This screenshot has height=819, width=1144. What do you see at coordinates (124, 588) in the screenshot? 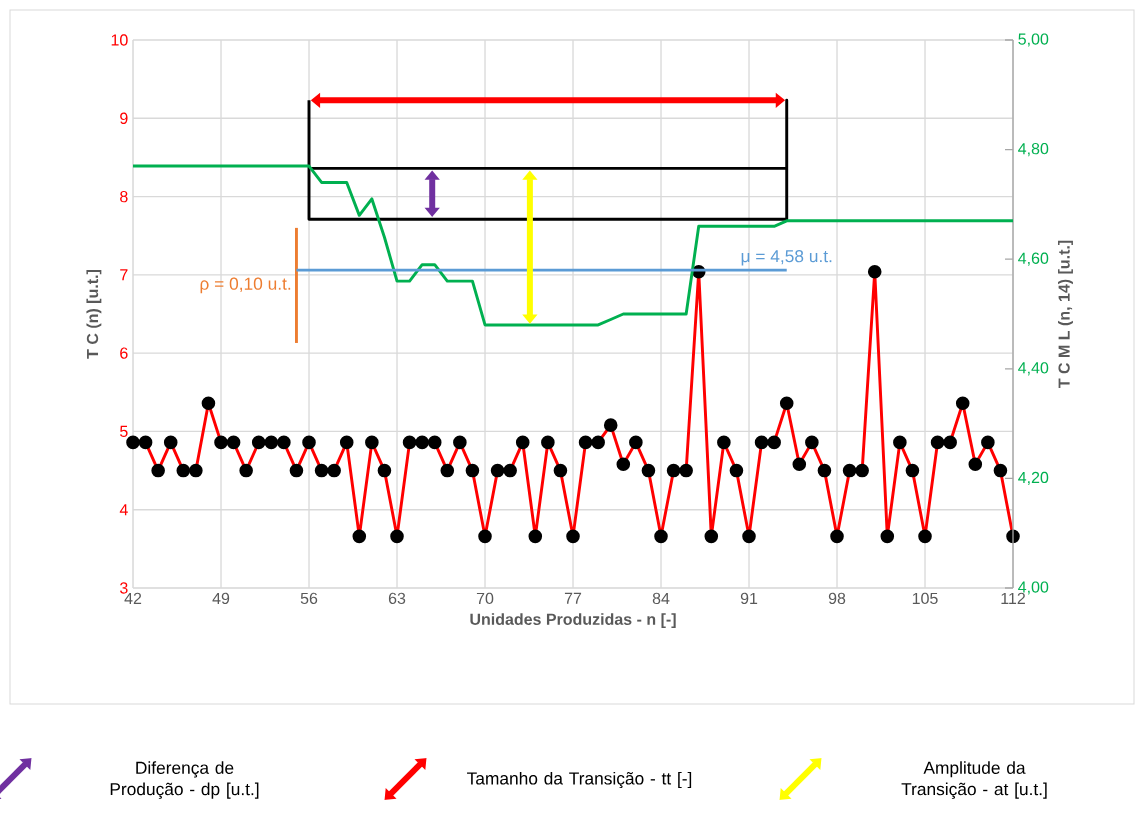
I see `y-tick-label: 3` at bounding box center [124, 588].